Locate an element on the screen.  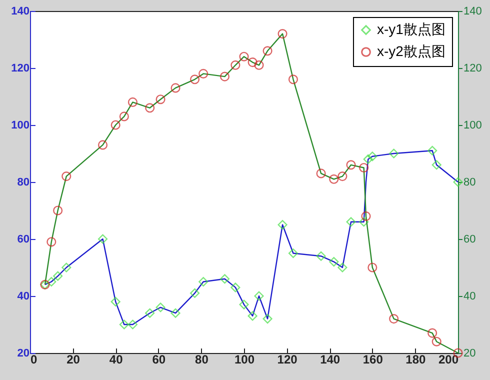
y-tick-label: 100 is located at coordinates (20, 126).